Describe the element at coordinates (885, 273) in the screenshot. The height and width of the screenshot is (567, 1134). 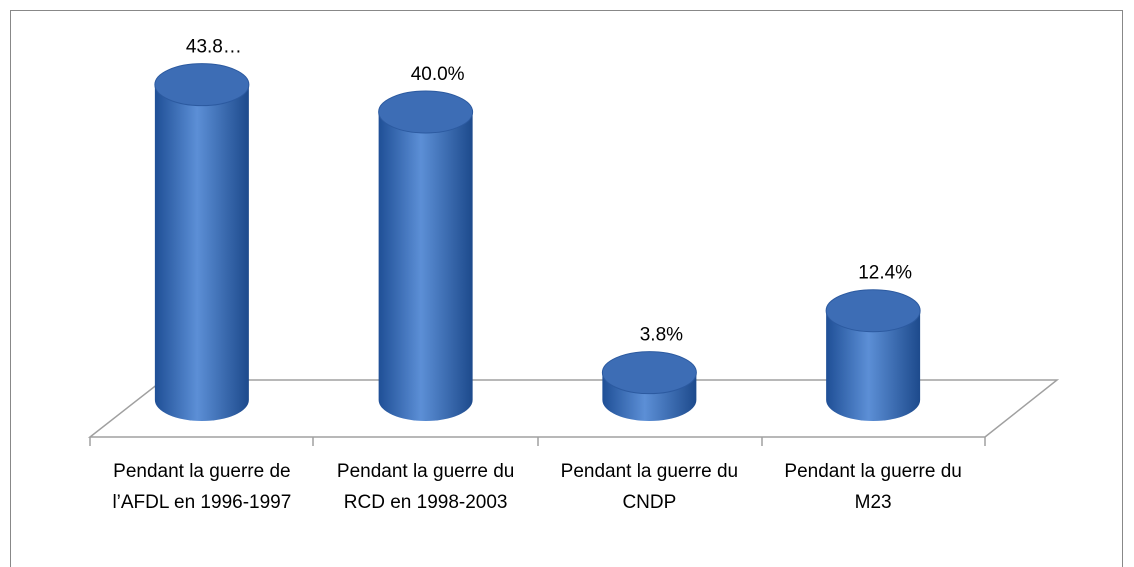
I see `data-label: 12.4%` at that location.